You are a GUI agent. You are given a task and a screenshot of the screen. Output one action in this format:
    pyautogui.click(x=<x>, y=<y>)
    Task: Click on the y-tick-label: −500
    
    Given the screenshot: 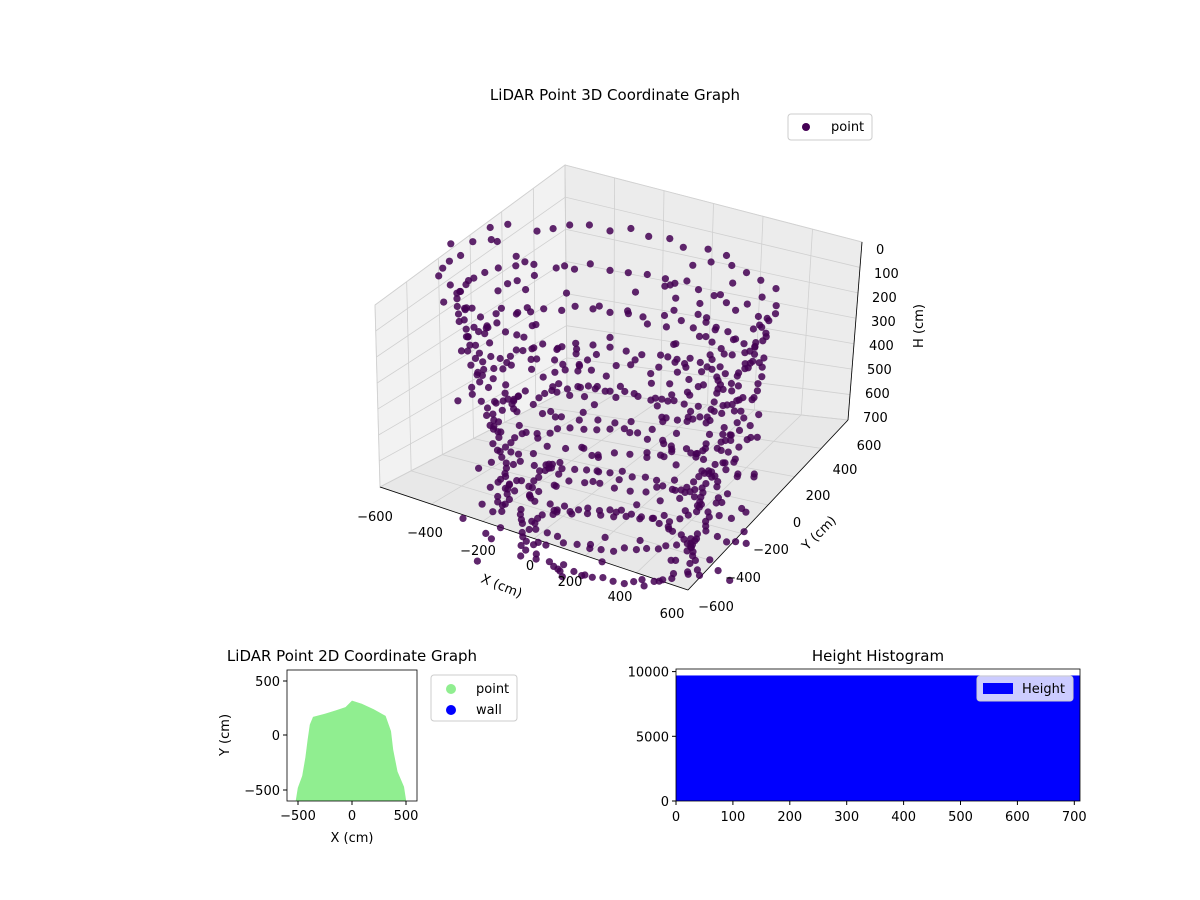 What is the action you would take?
    pyautogui.click(x=262, y=791)
    